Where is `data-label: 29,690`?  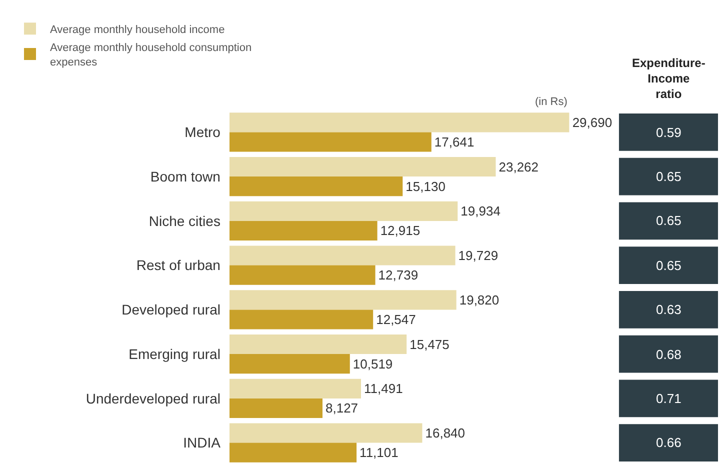 data-label: 29,690 is located at coordinates (592, 122).